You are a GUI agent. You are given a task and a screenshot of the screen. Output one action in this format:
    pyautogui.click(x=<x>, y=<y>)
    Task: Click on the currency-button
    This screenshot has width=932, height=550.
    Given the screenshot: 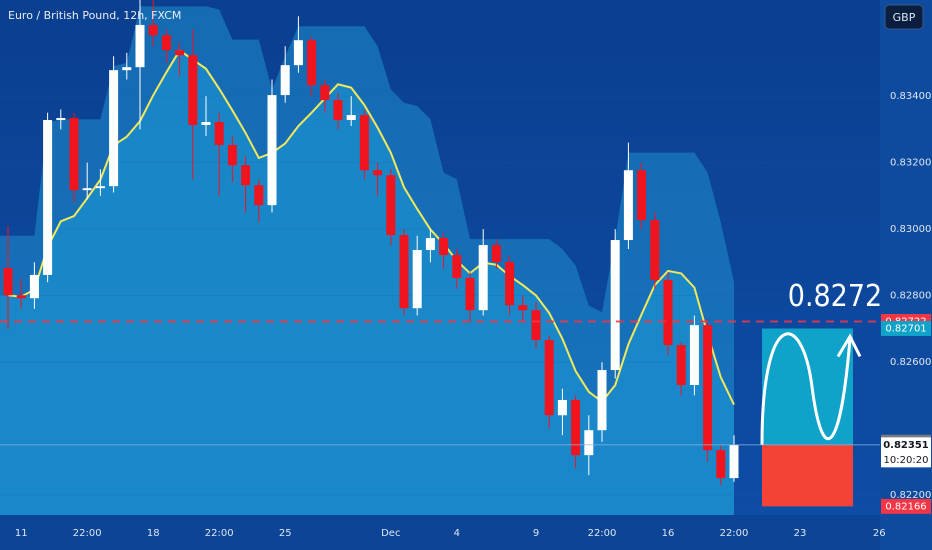 What is the action you would take?
    pyautogui.click(x=904, y=17)
    